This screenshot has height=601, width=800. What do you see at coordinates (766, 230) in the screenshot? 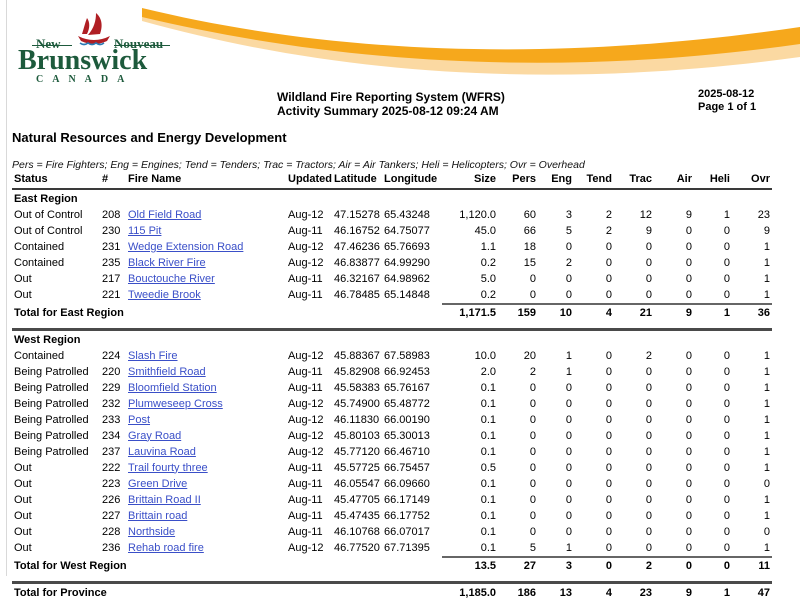
I see `ovr-cell: 9` at bounding box center [766, 230].